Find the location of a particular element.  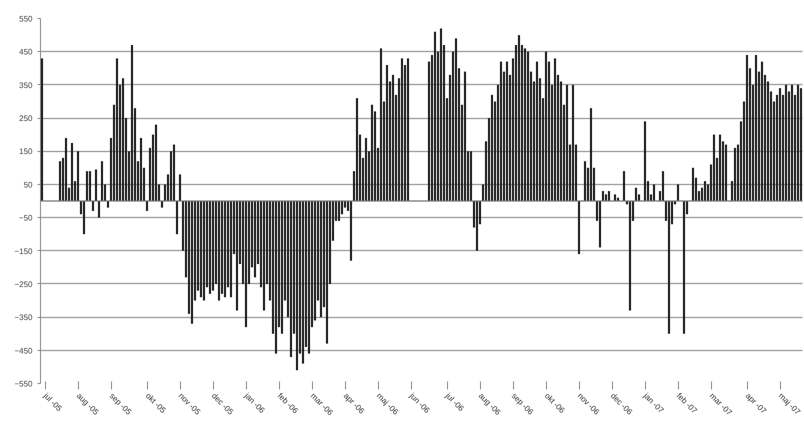

y-tick-label: 150 is located at coordinates (26, 151).